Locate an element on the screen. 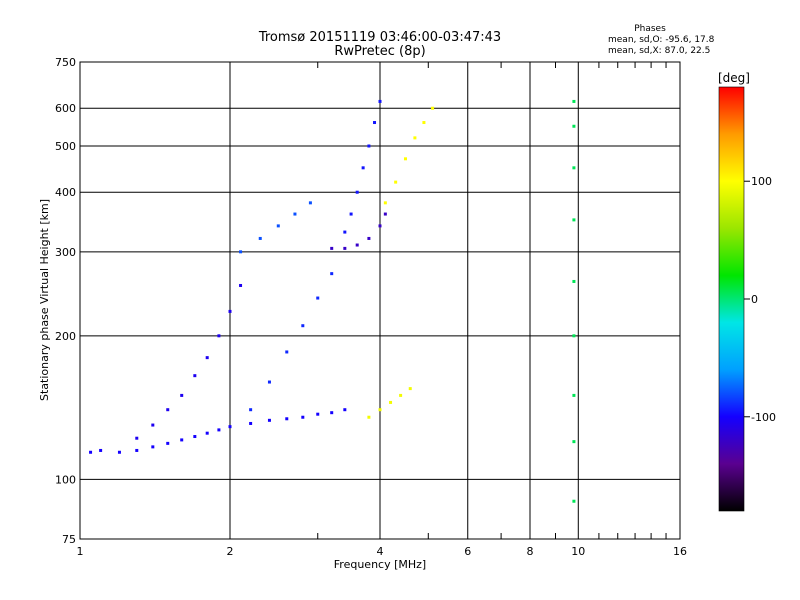 Image resolution: width=800 pixels, height=600 pixels. x-tick-label: 10 is located at coordinates (578, 551).